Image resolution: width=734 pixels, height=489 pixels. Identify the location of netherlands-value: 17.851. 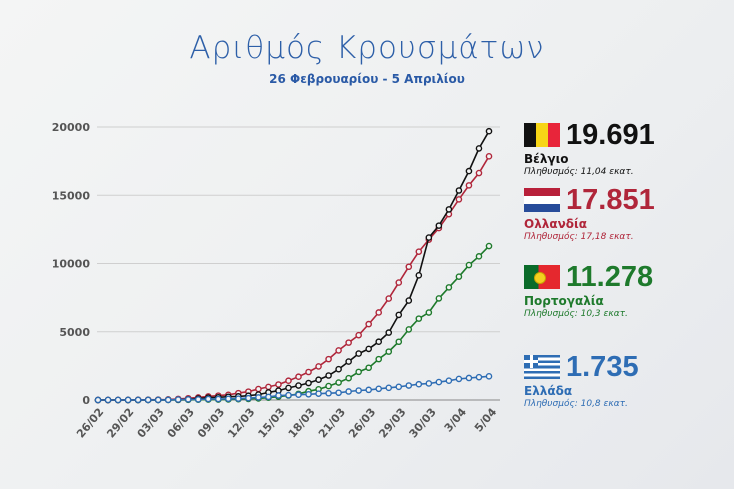
(610, 200).